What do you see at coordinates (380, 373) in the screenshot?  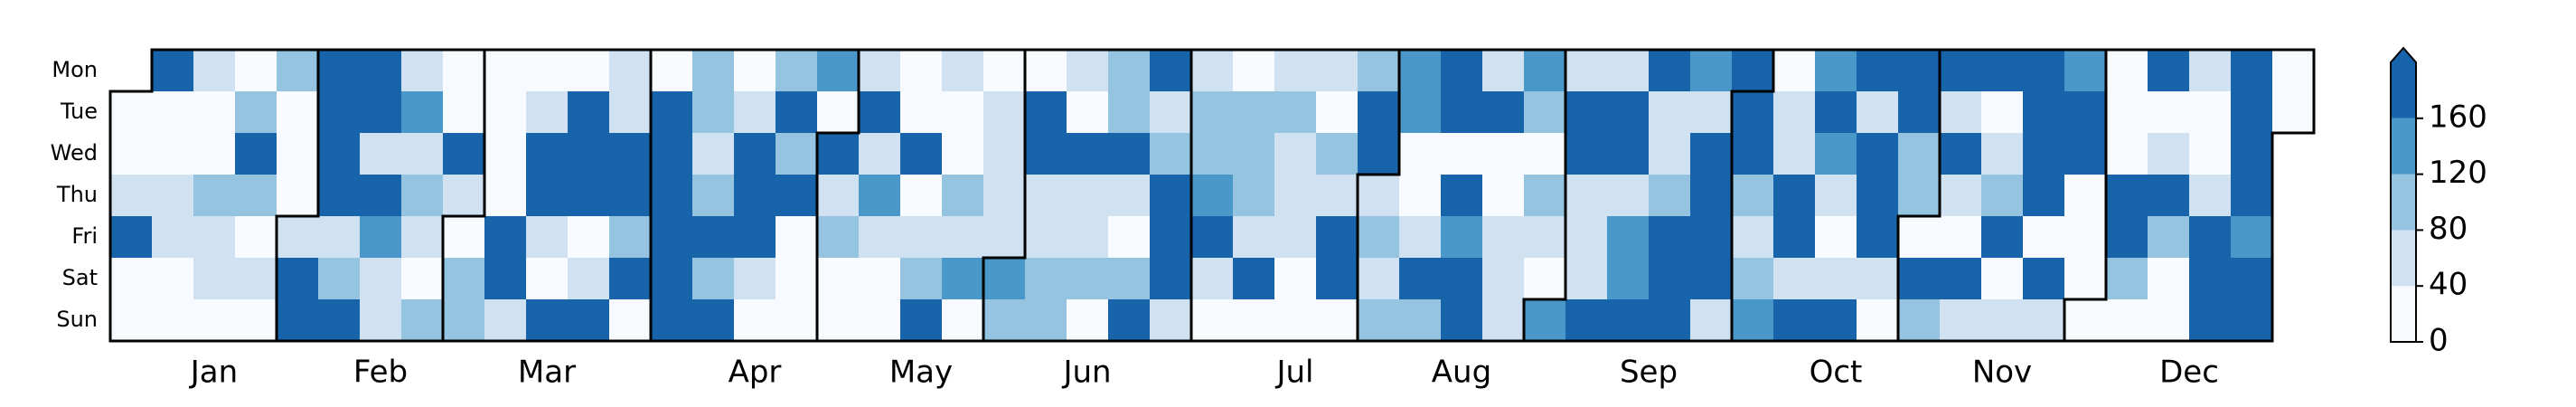 I see `month-label: Feb` at bounding box center [380, 373].